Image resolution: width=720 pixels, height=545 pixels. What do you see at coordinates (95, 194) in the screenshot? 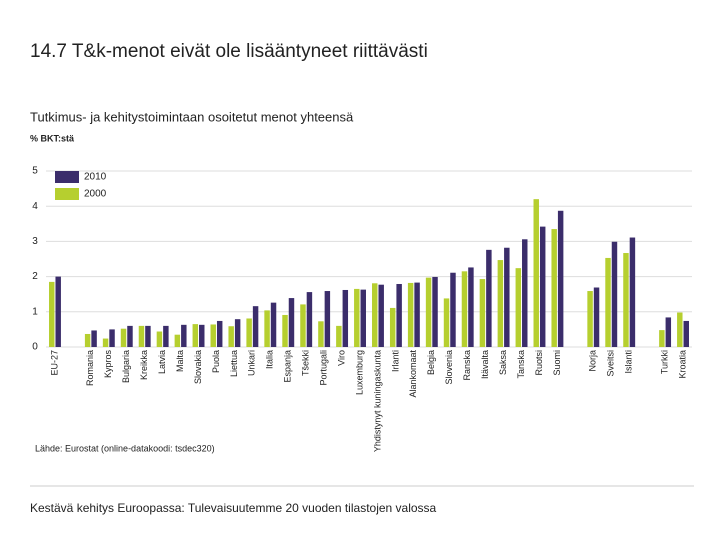
I see `legend-label: 2000` at bounding box center [95, 194].